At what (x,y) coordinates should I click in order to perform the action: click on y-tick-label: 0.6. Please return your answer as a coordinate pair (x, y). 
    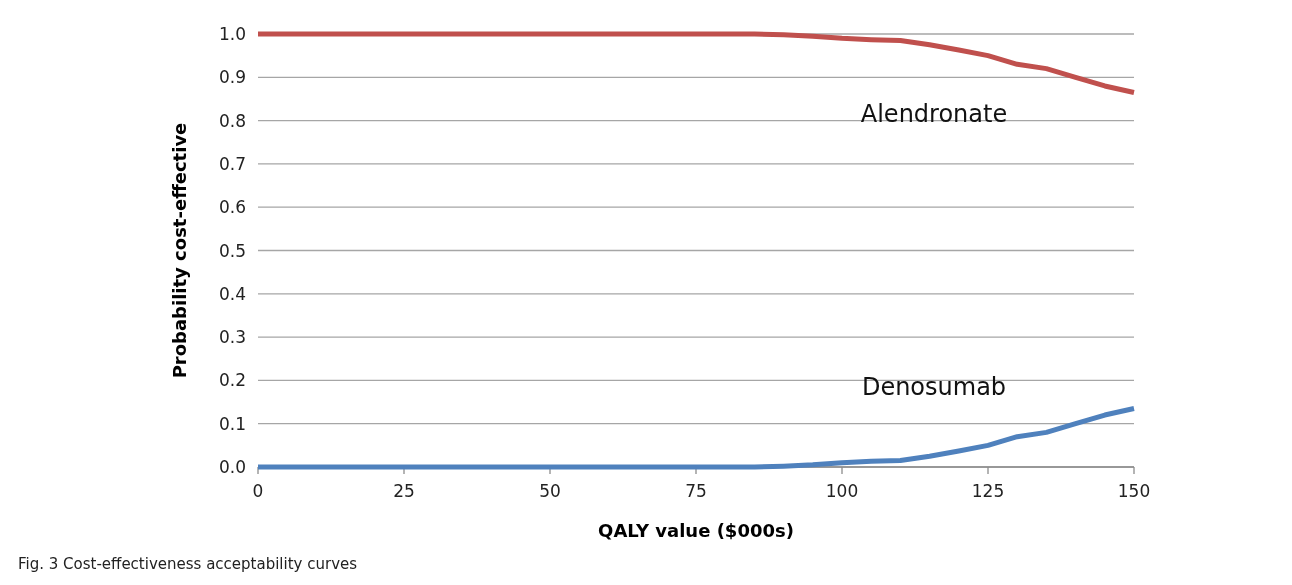
    Looking at the image, I should click on (232, 207).